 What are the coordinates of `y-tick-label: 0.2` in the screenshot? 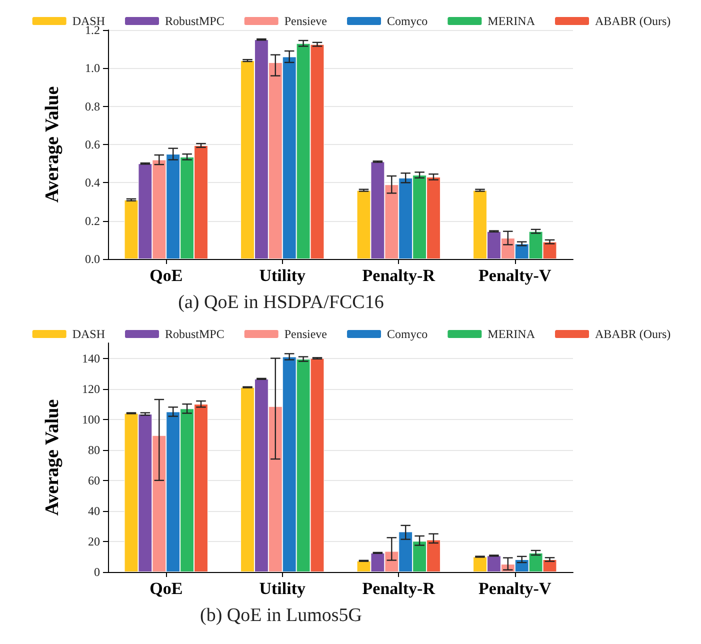 It's located at (92, 221).